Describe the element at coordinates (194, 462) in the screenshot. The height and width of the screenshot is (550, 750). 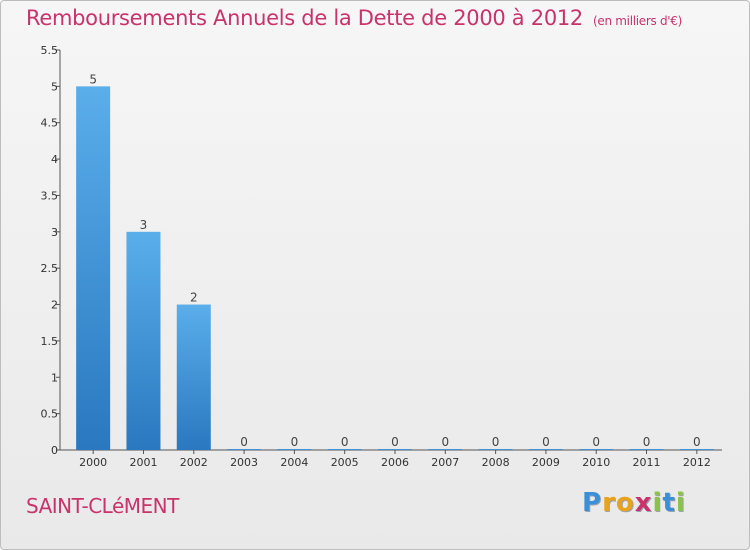
I see `x-tick-label: 2002` at that location.